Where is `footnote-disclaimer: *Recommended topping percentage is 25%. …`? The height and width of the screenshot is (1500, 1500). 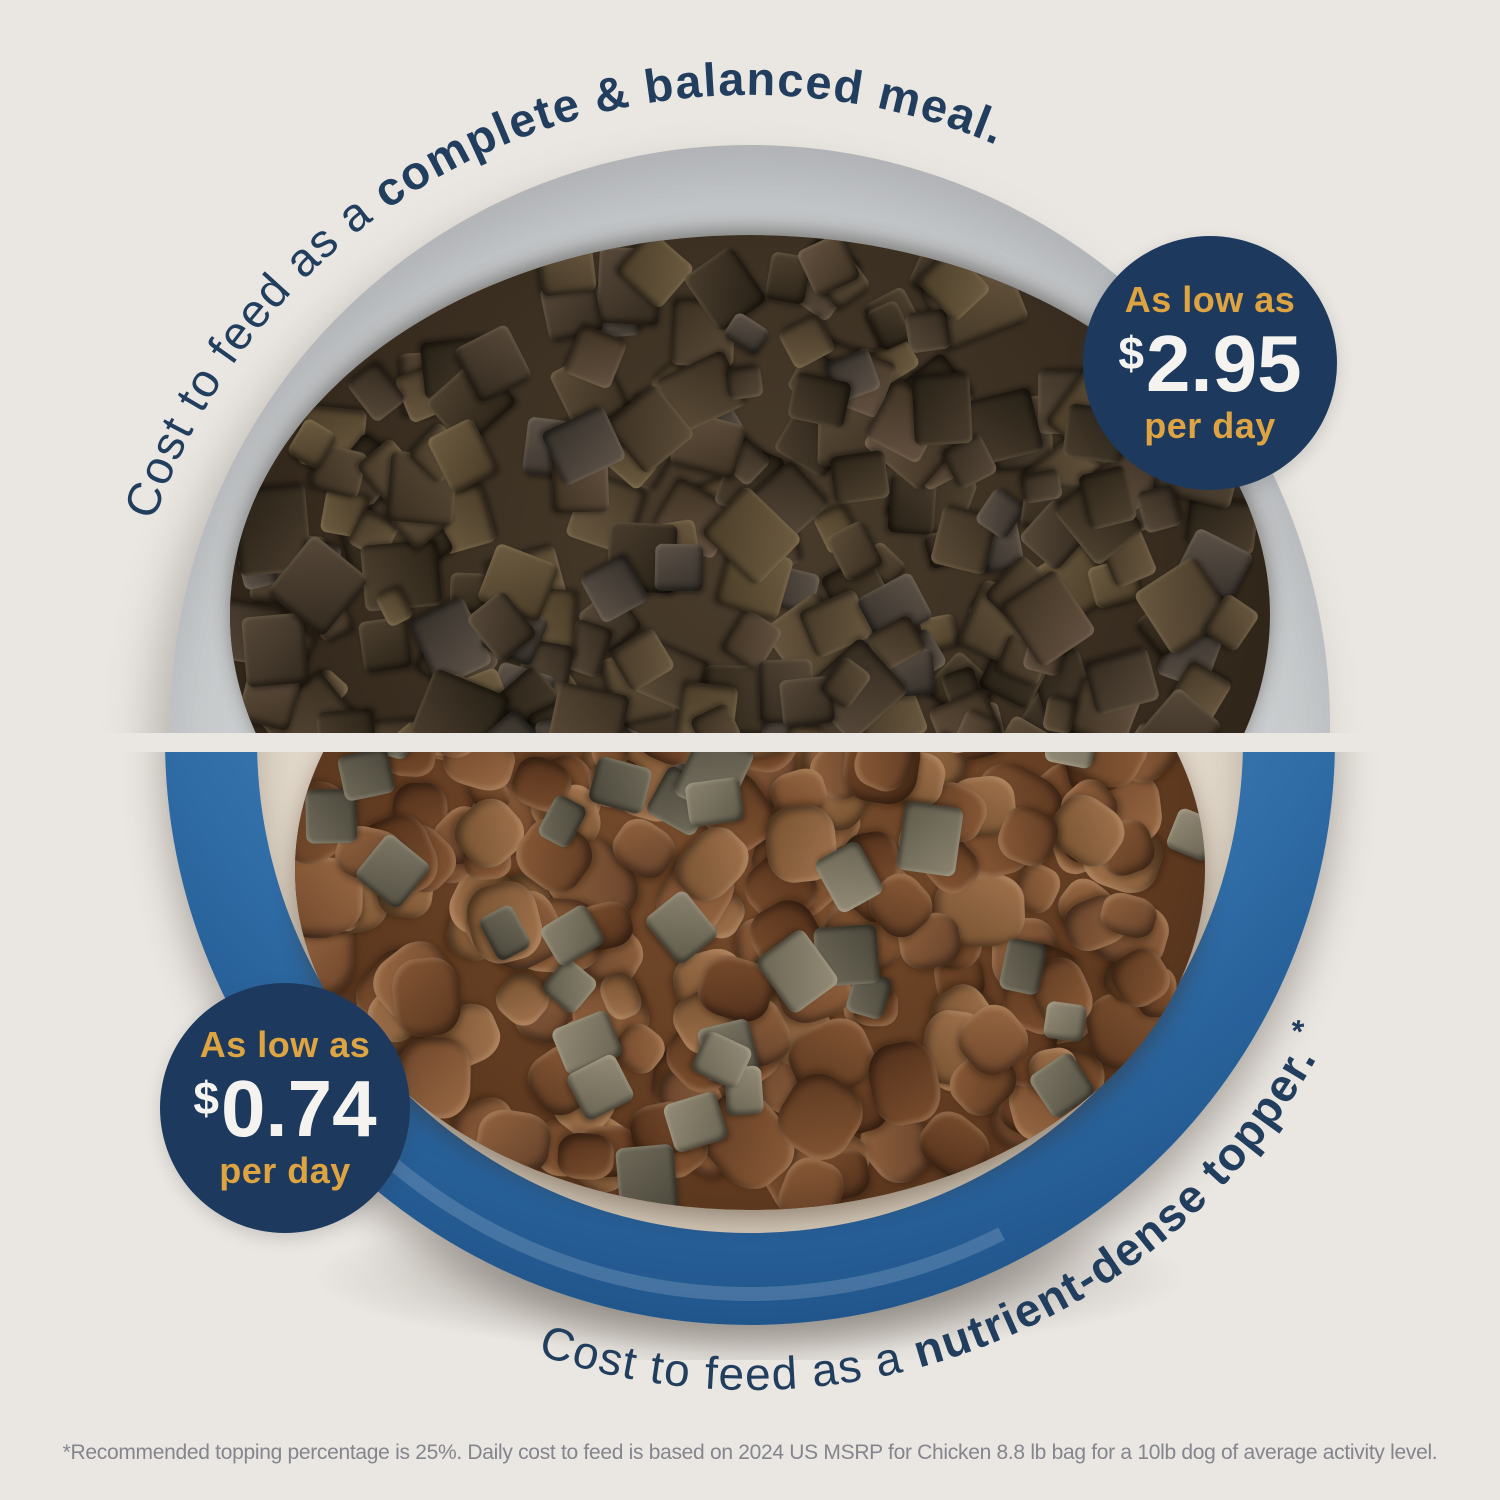
footnote-disclaimer: *Recommended topping percentage is 25%. … is located at coordinates (750, 1452).